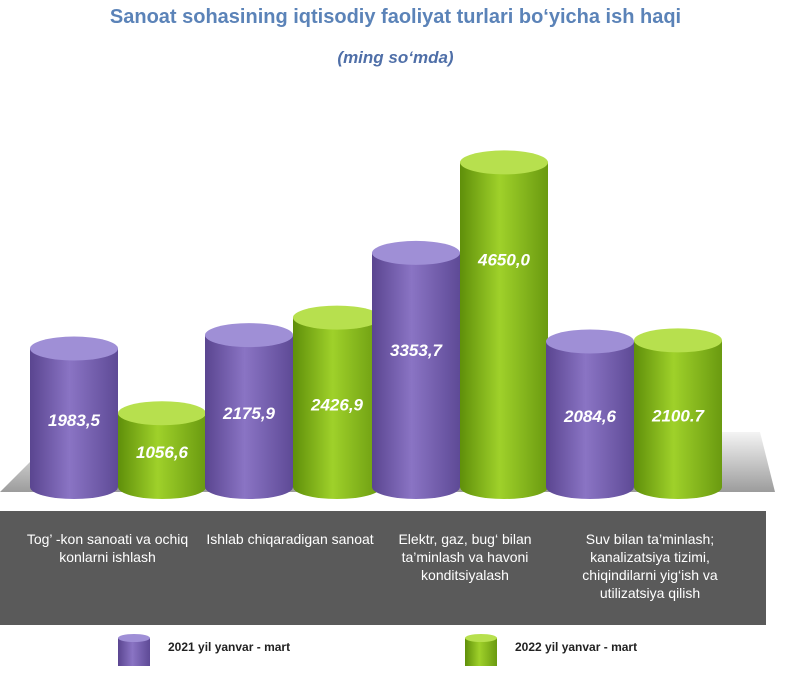 The image size is (791, 676). What do you see at coordinates (504, 259) in the screenshot?
I see `data-label: 4650,0` at bounding box center [504, 259].